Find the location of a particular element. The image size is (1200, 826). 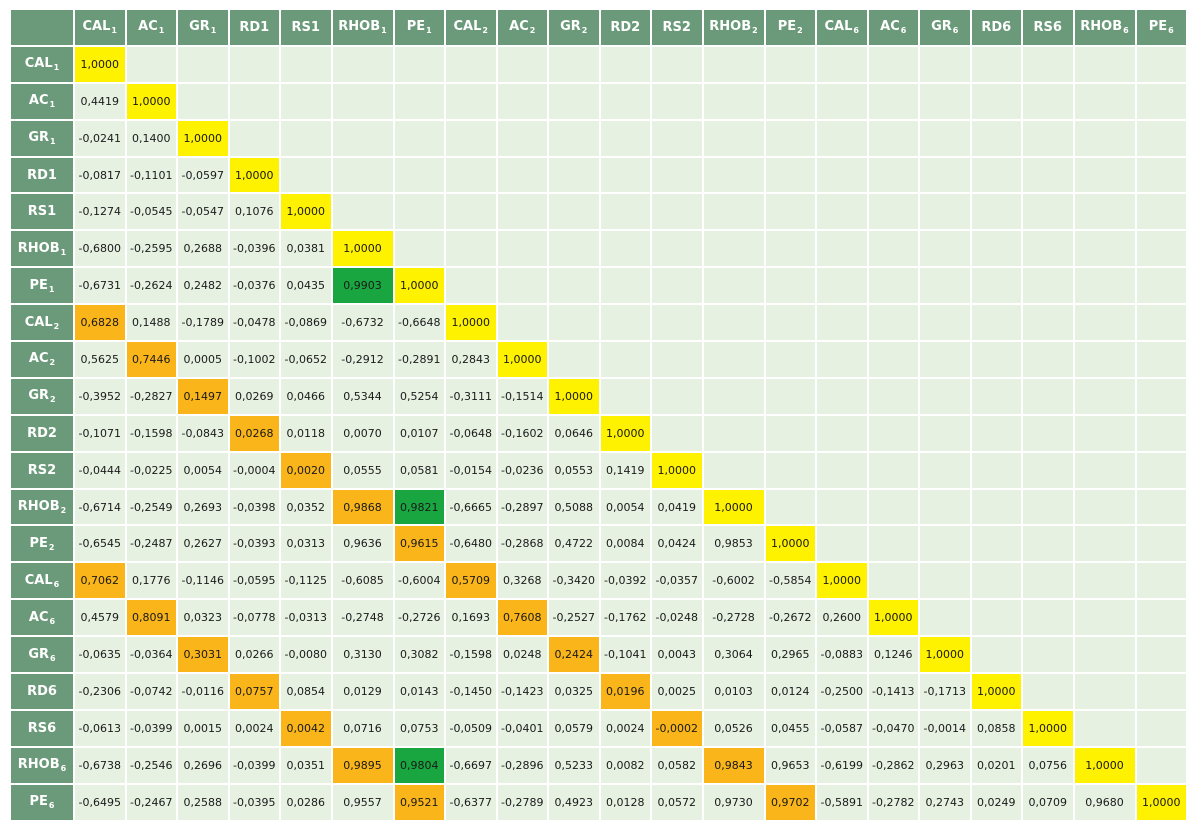

row-header: GR6 is located at coordinates (42, 655).